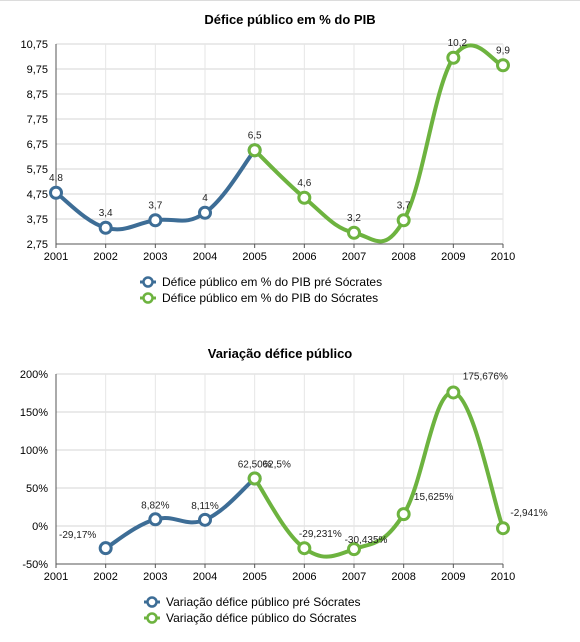  I want to click on data-label: 9,9, so click(503, 50).